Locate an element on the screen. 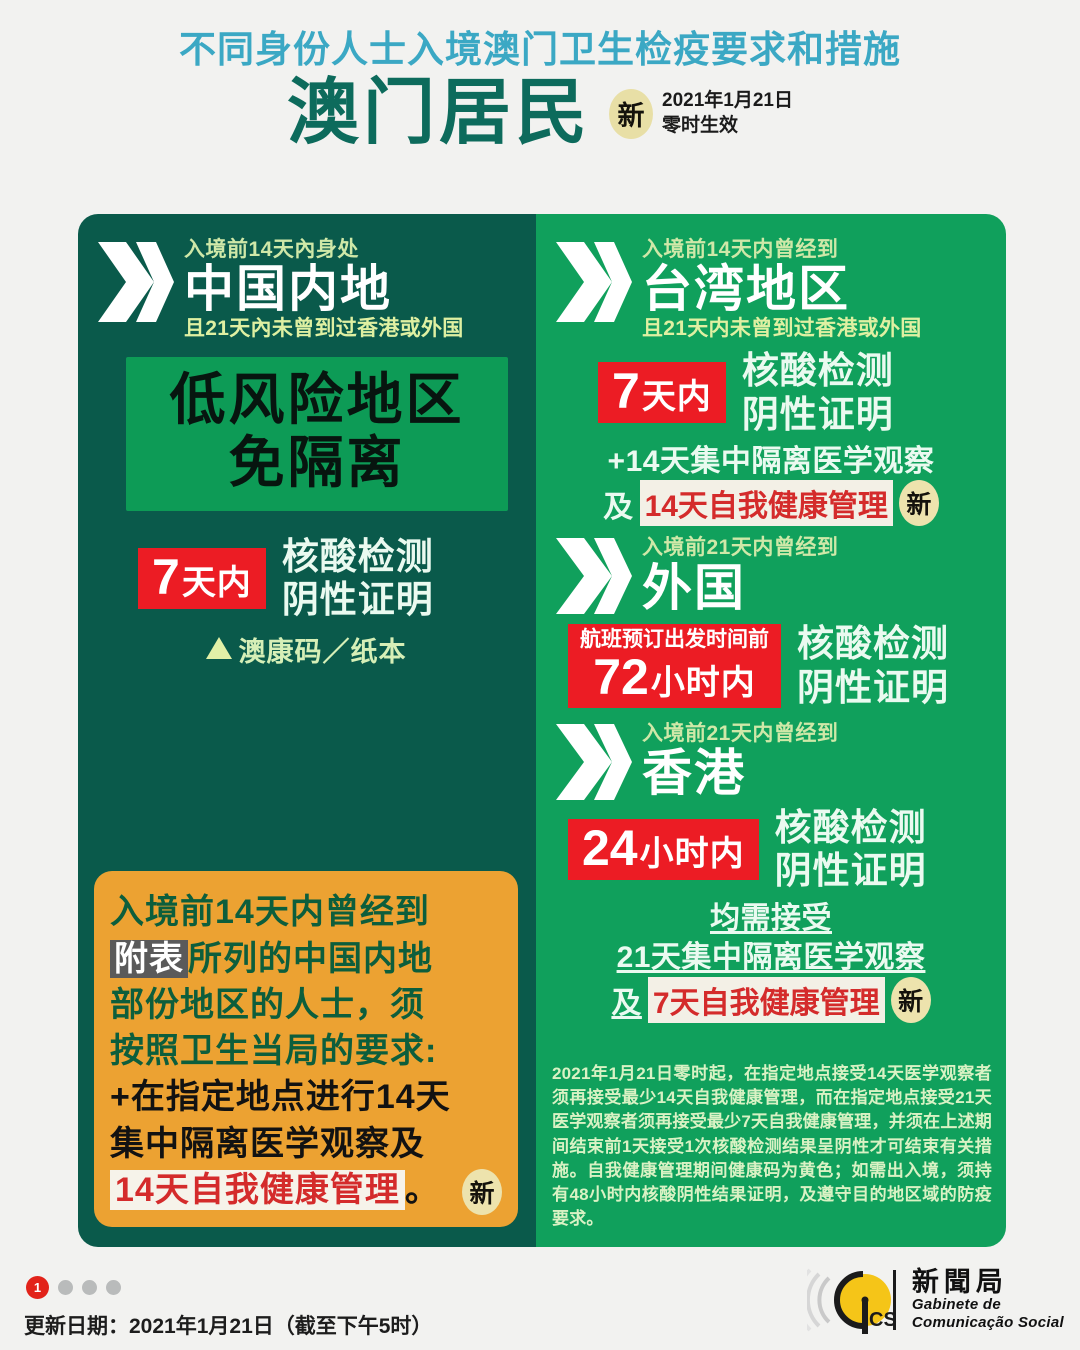  all-must-line3-row: 及 7天自我健康管理 新 is located at coordinates (771, 1000).